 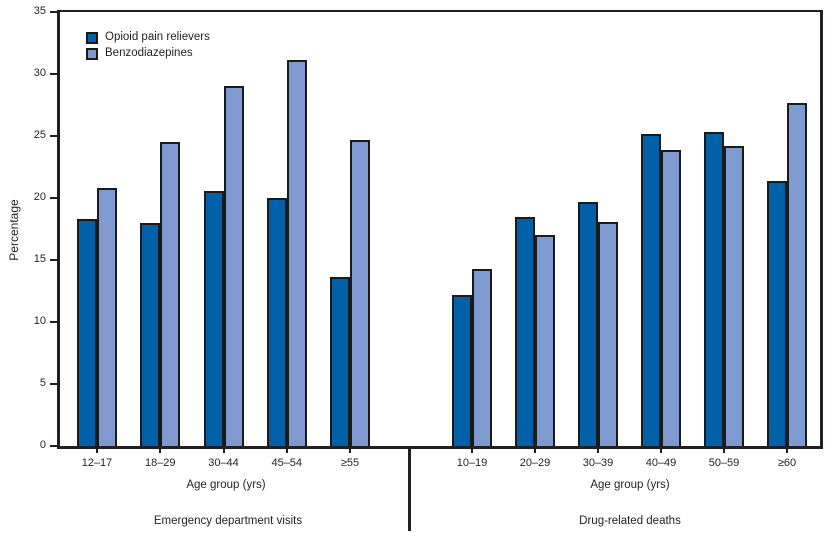 What do you see at coordinates (350, 463) in the screenshot?
I see `x-tick-label: ≥55` at bounding box center [350, 463].